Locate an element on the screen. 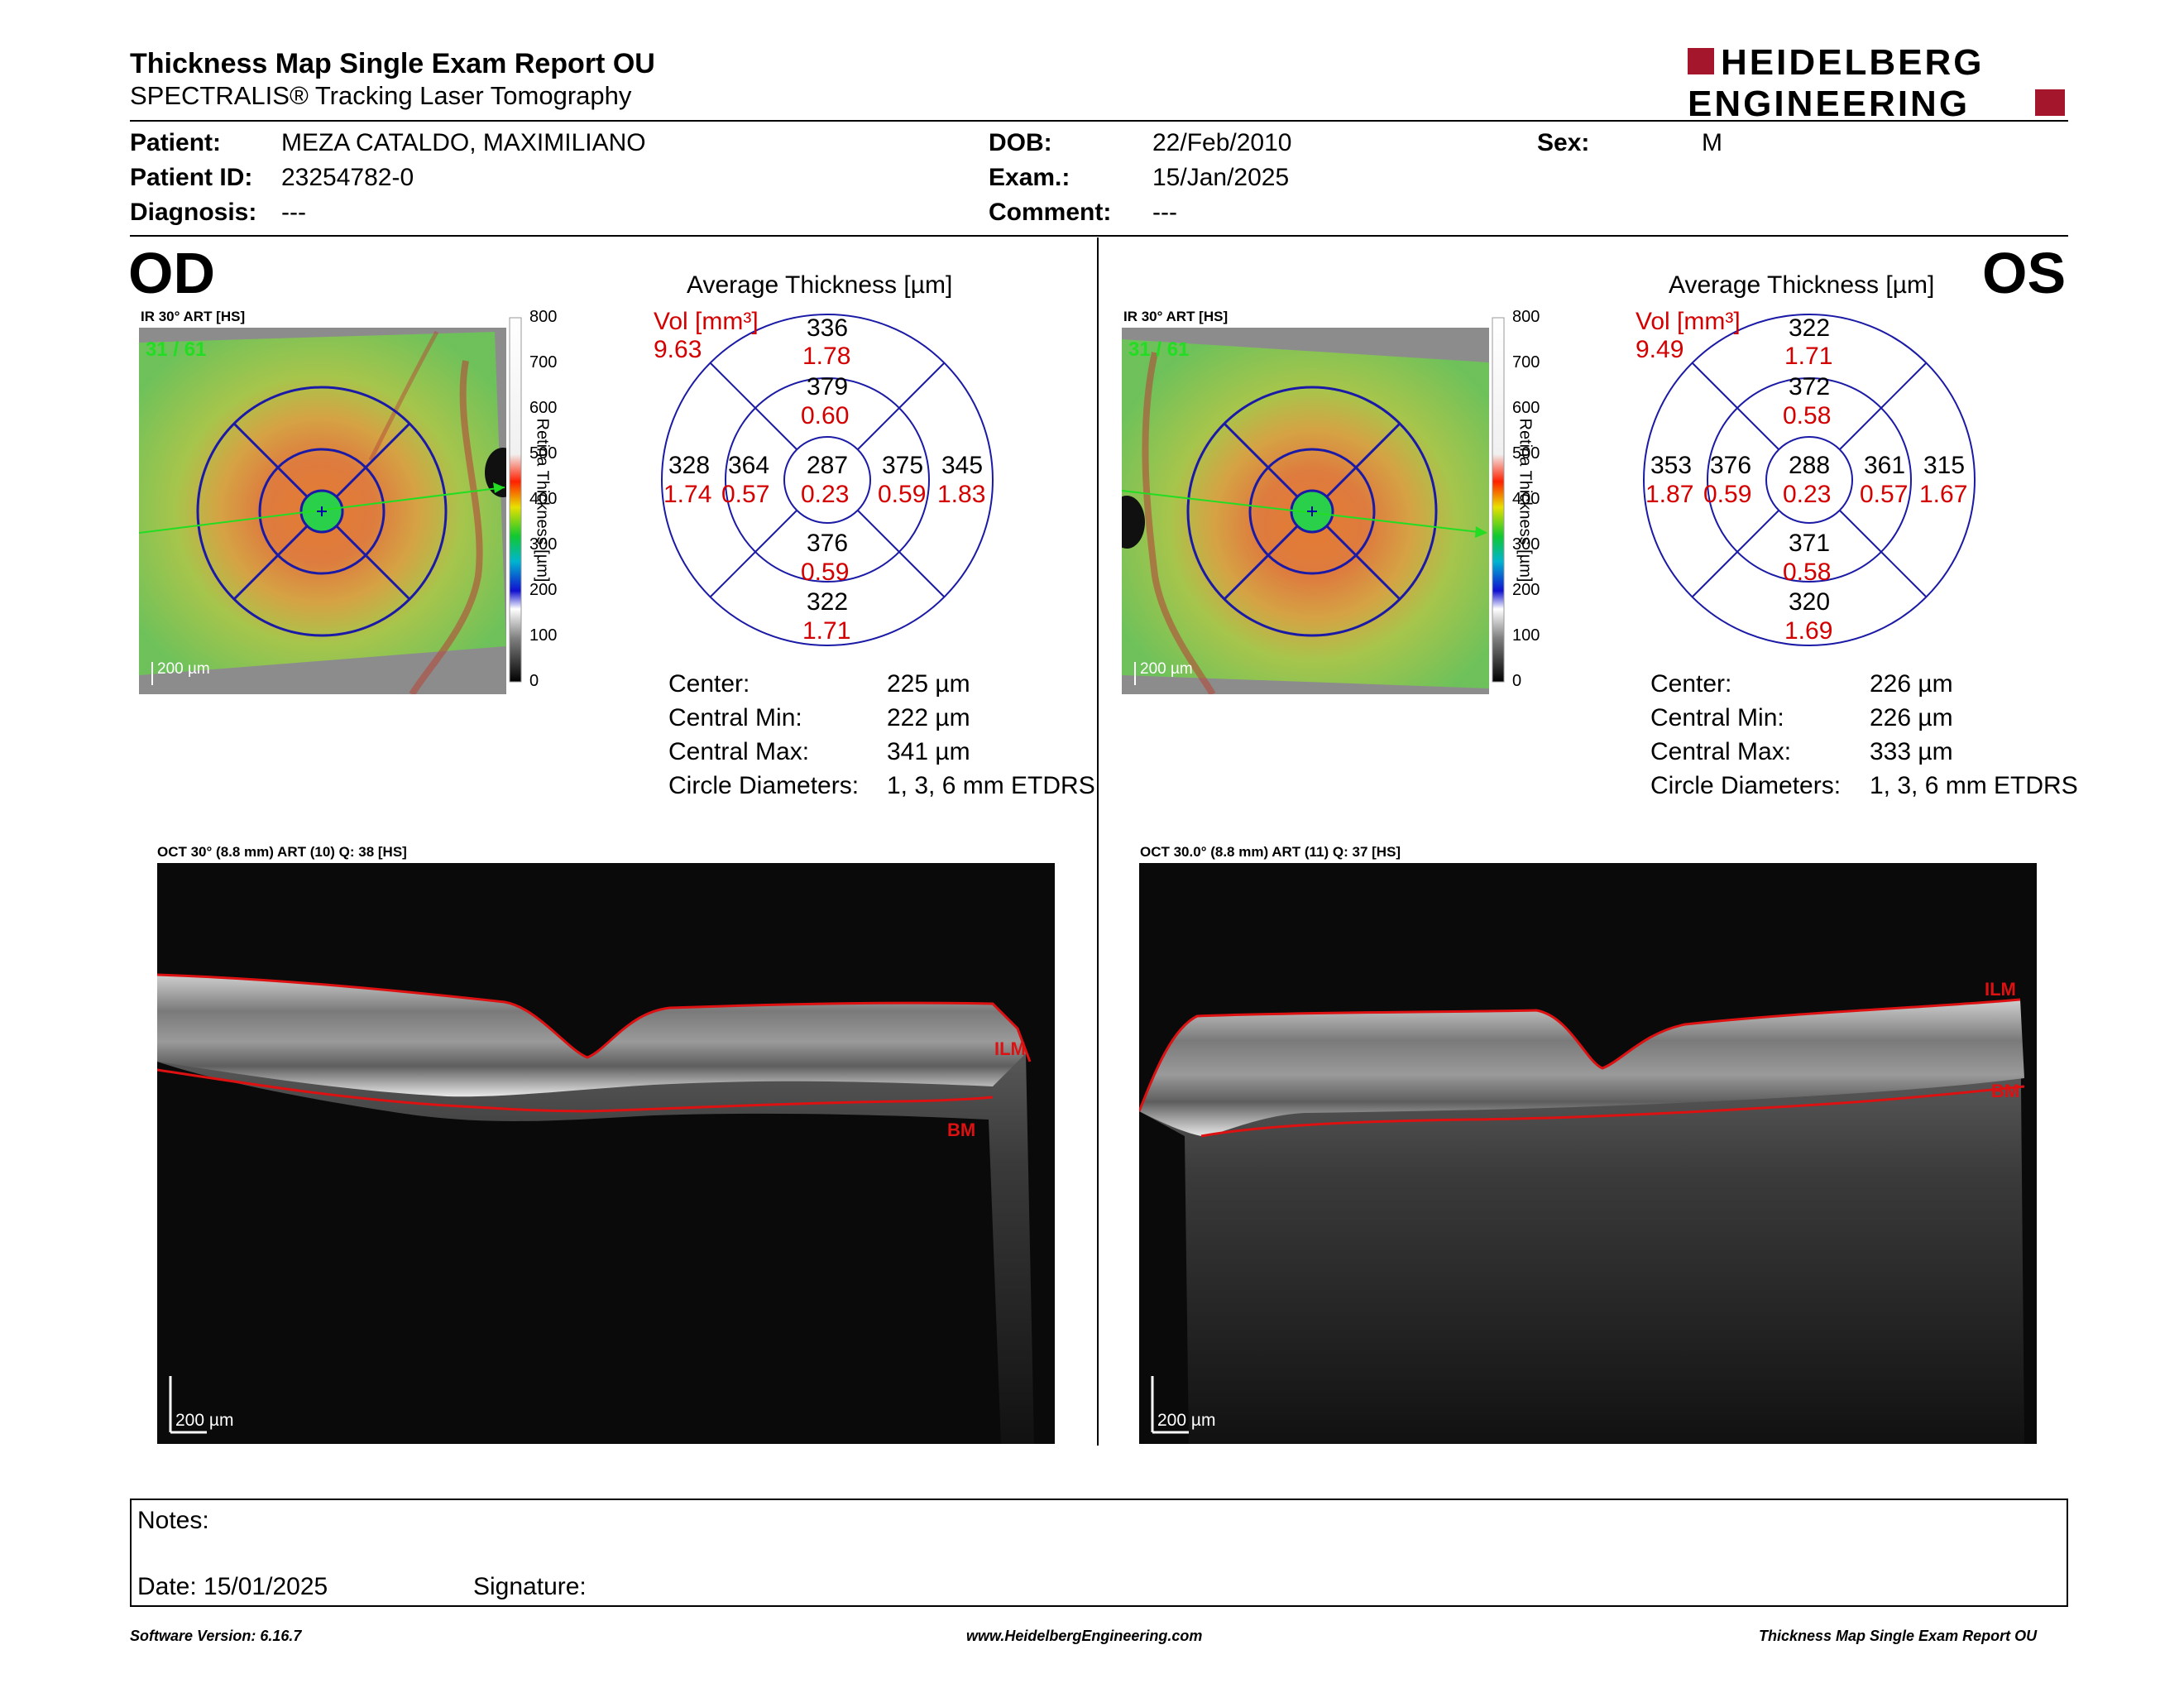 This screenshot has width=2184, height=1688. os-ir-caption: IR 30° ART [HS] is located at coordinates (1175, 316).